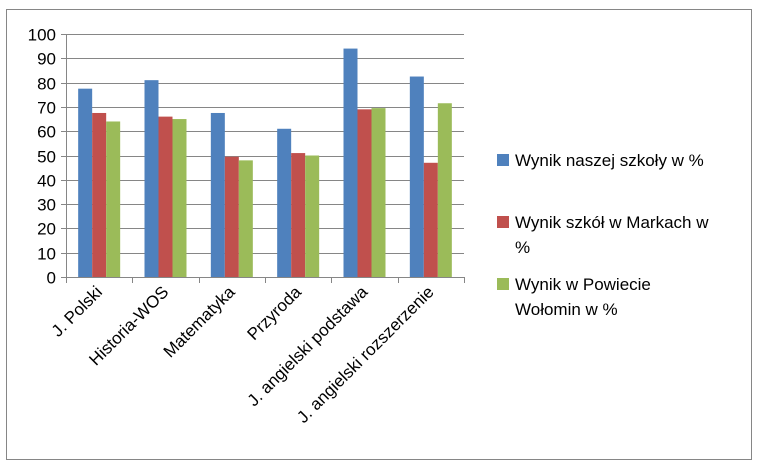 The width and height of the screenshot is (760, 466). I want to click on y-tick-label: 20, so click(46, 229).